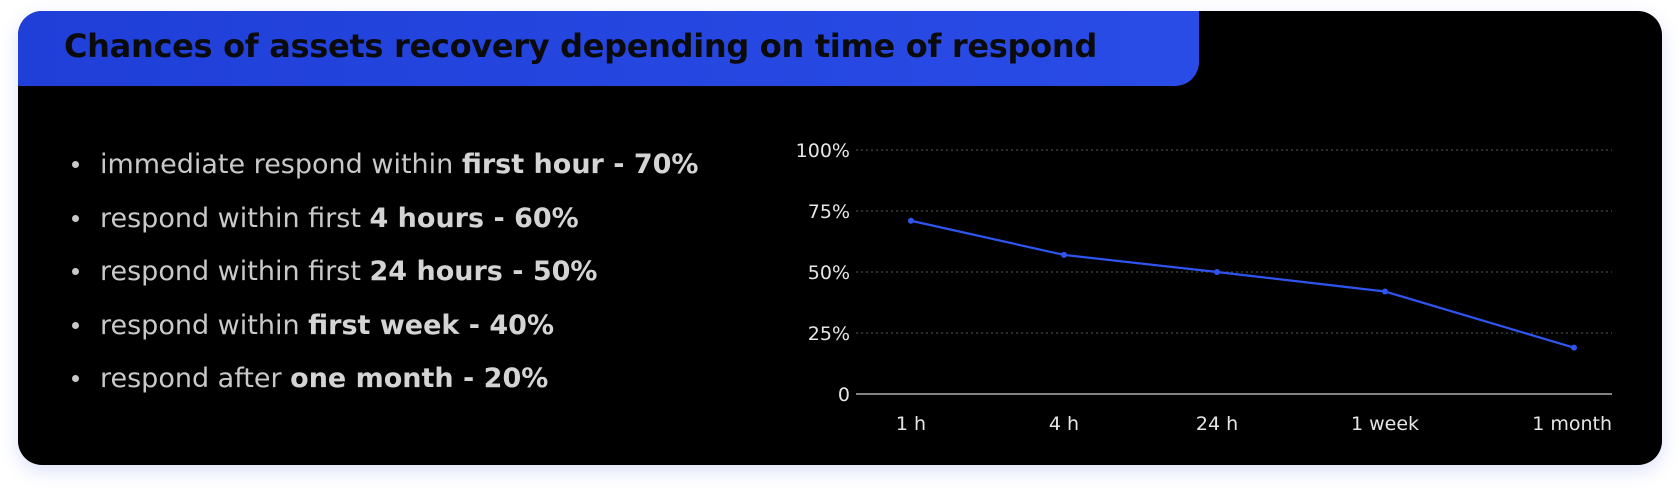  I want to click on bullet-bold-text: first hour - 70%, so click(580, 164).